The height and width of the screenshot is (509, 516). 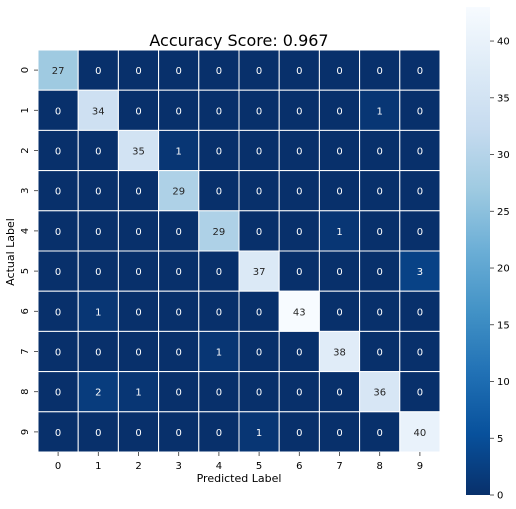 What do you see at coordinates (299, 312) in the screenshot?
I see `cell-value-label: 43` at bounding box center [299, 312].